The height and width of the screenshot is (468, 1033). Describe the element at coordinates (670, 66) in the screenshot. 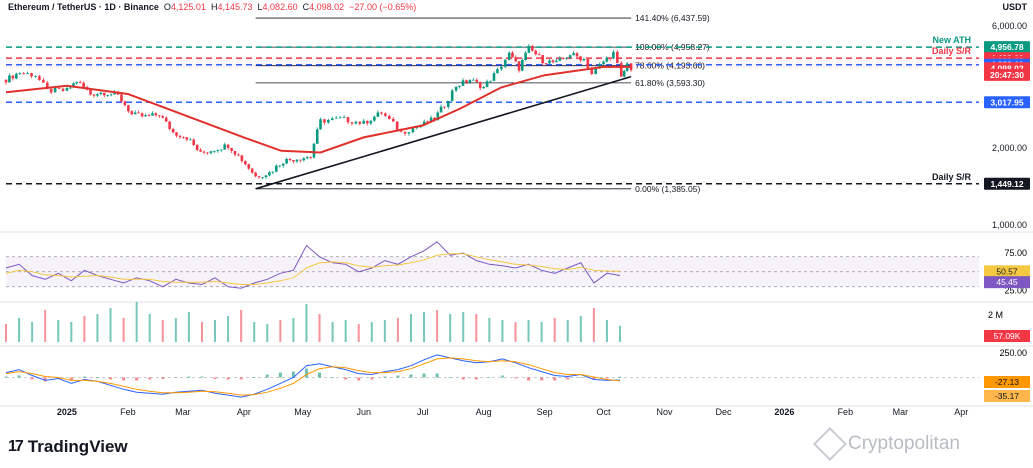

I see `fib-level-label: 78.60% (4,193.60)` at that location.